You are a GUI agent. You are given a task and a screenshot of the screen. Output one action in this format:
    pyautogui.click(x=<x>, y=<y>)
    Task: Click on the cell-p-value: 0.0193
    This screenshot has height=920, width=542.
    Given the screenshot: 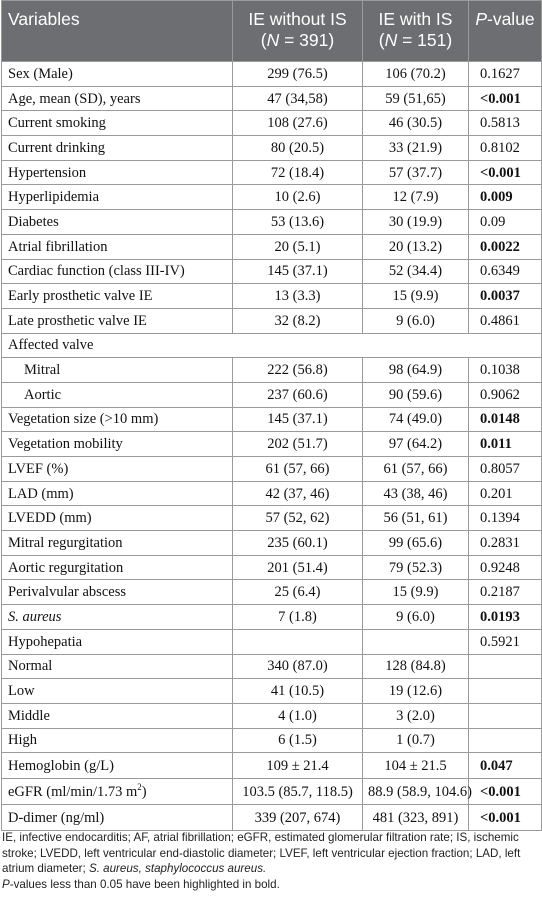 What is the action you would take?
    pyautogui.click(x=505, y=617)
    